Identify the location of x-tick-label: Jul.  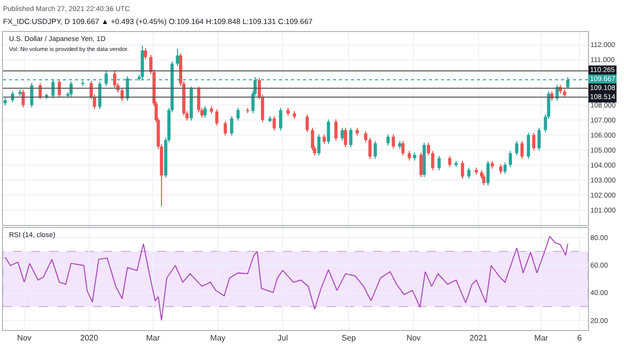
(283, 338).